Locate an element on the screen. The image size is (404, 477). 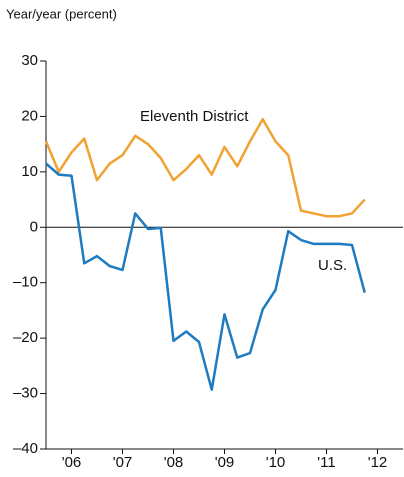
series-label: Eleventh District is located at coordinates (194, 116).